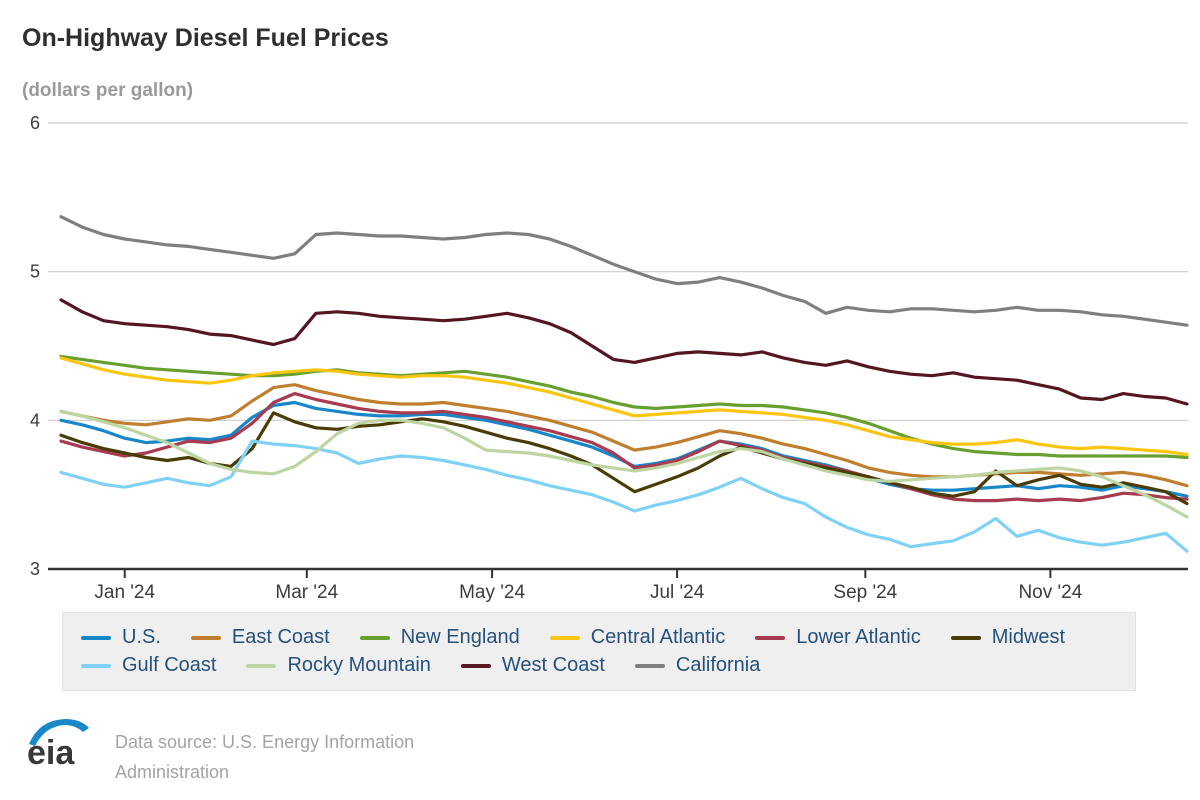 Image resolution: width=1200 pixels, height=800 pixels. Describe the element at coordinates (96, 665) in the screenshot. I see `legend-swatch-gulf-coast` at that location.